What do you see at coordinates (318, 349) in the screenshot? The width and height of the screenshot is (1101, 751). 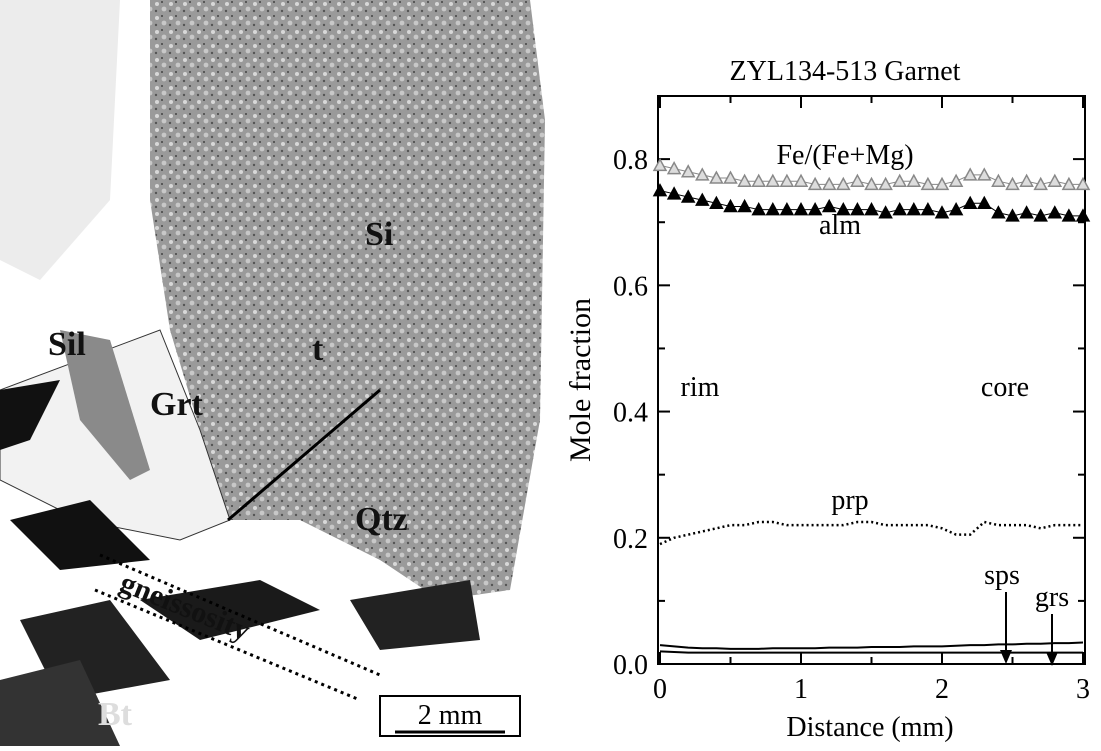 I see `label: t` at bounding box center [318, 349].